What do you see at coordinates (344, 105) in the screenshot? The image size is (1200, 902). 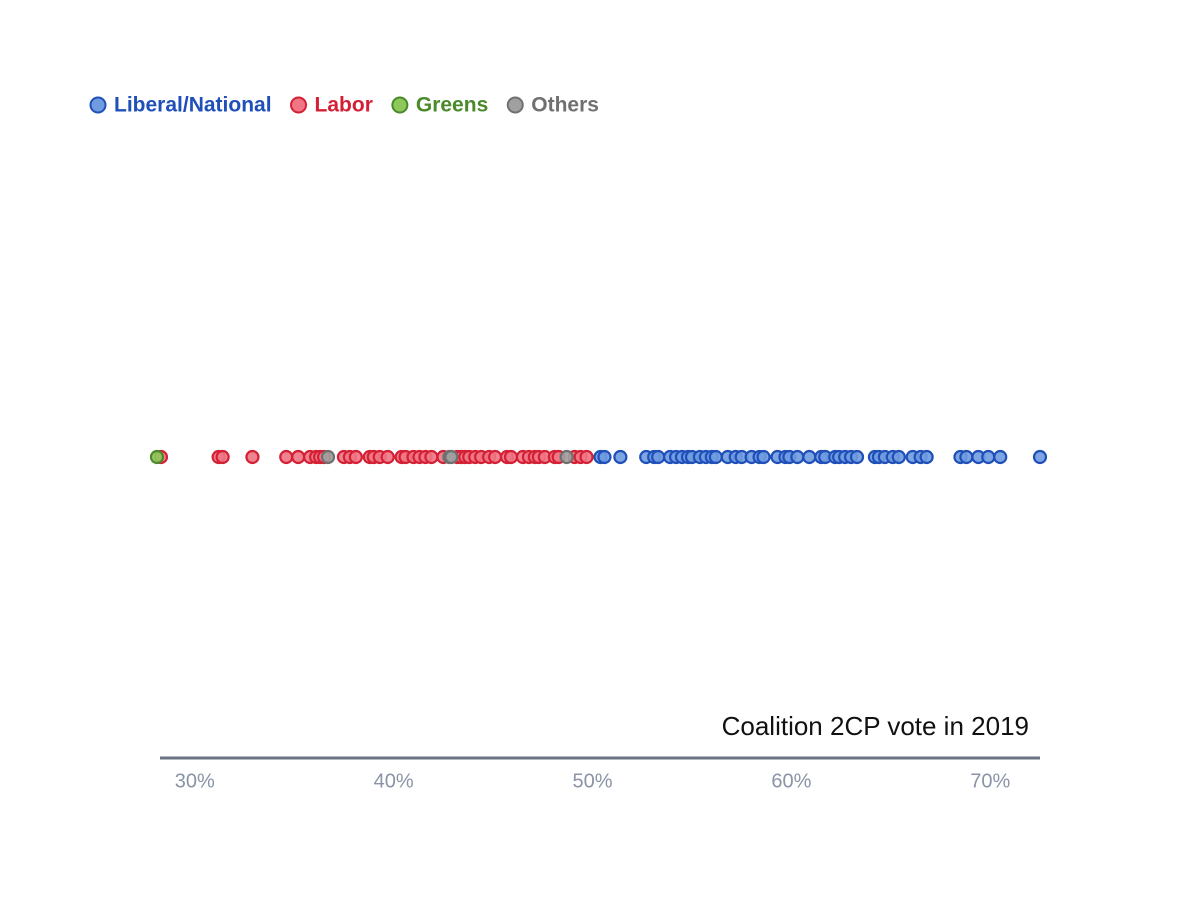 I see `legend-label: Labor` at bounding box center [344, 105].